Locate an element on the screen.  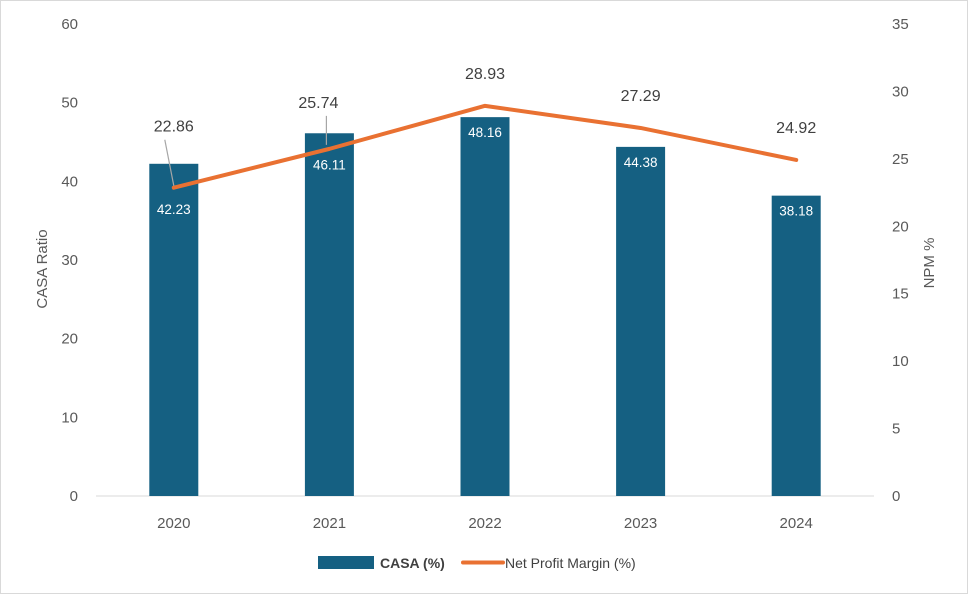
y2-tick-label: 35 is located at coordinates (900, 24).